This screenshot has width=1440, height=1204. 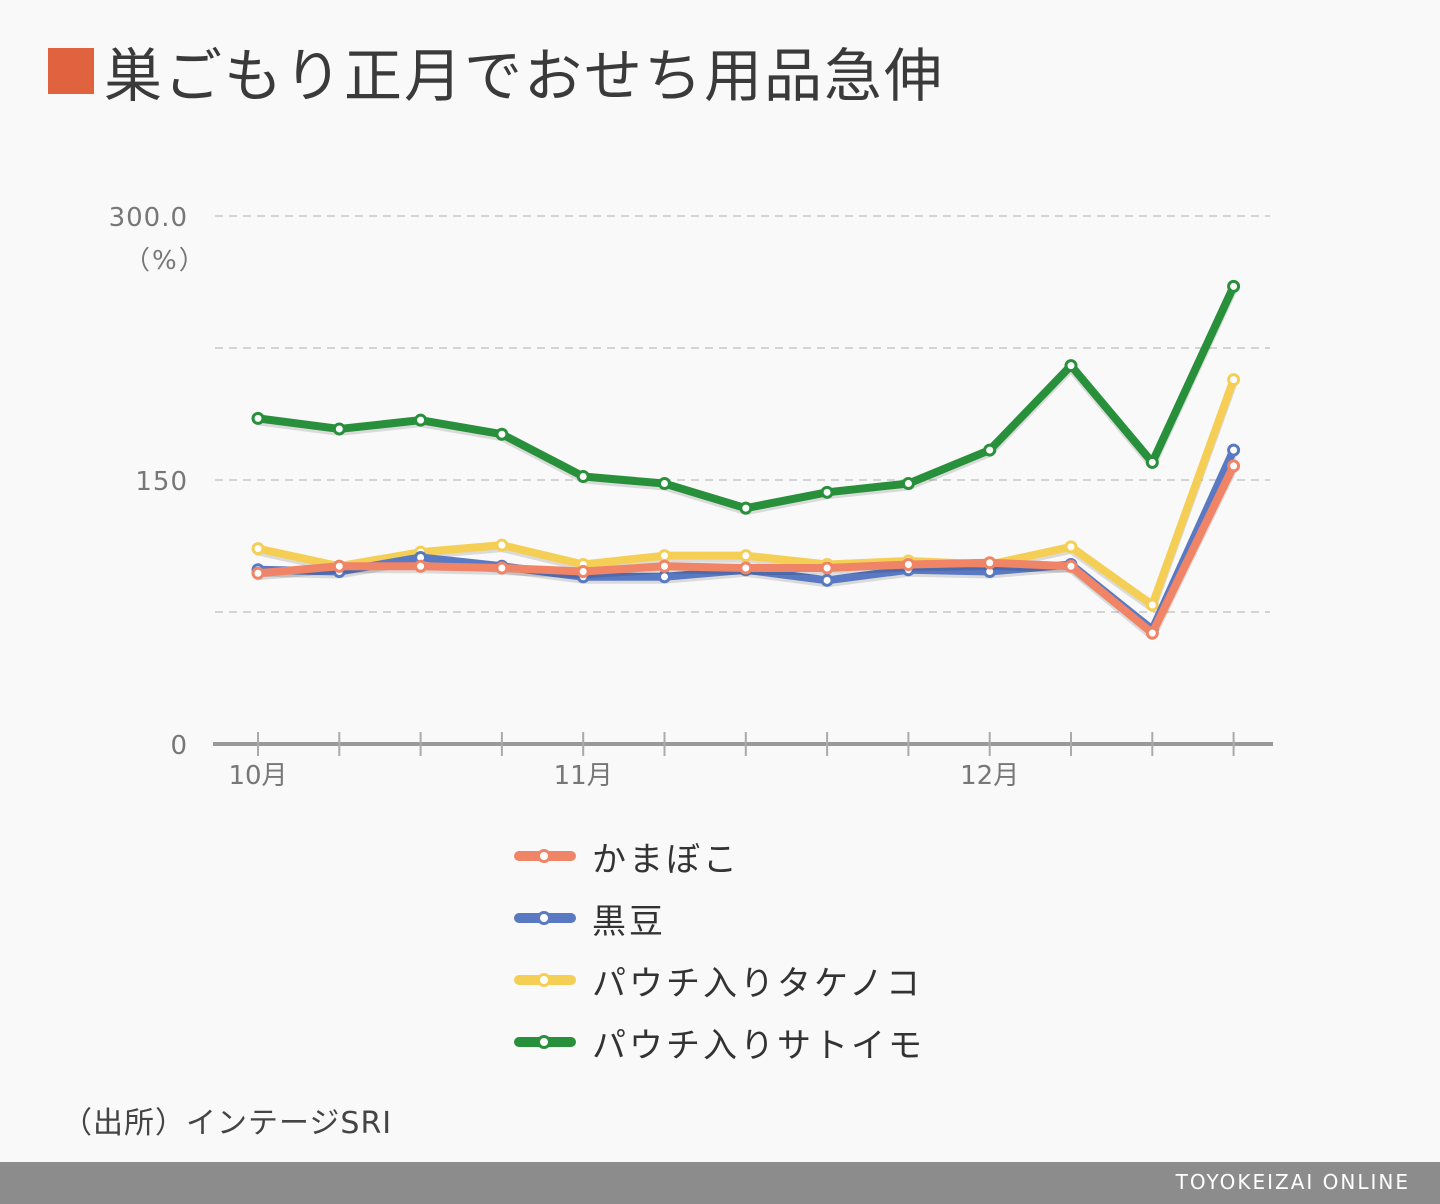 I want to click on series-line-shadow, so click(x=746, y=400).